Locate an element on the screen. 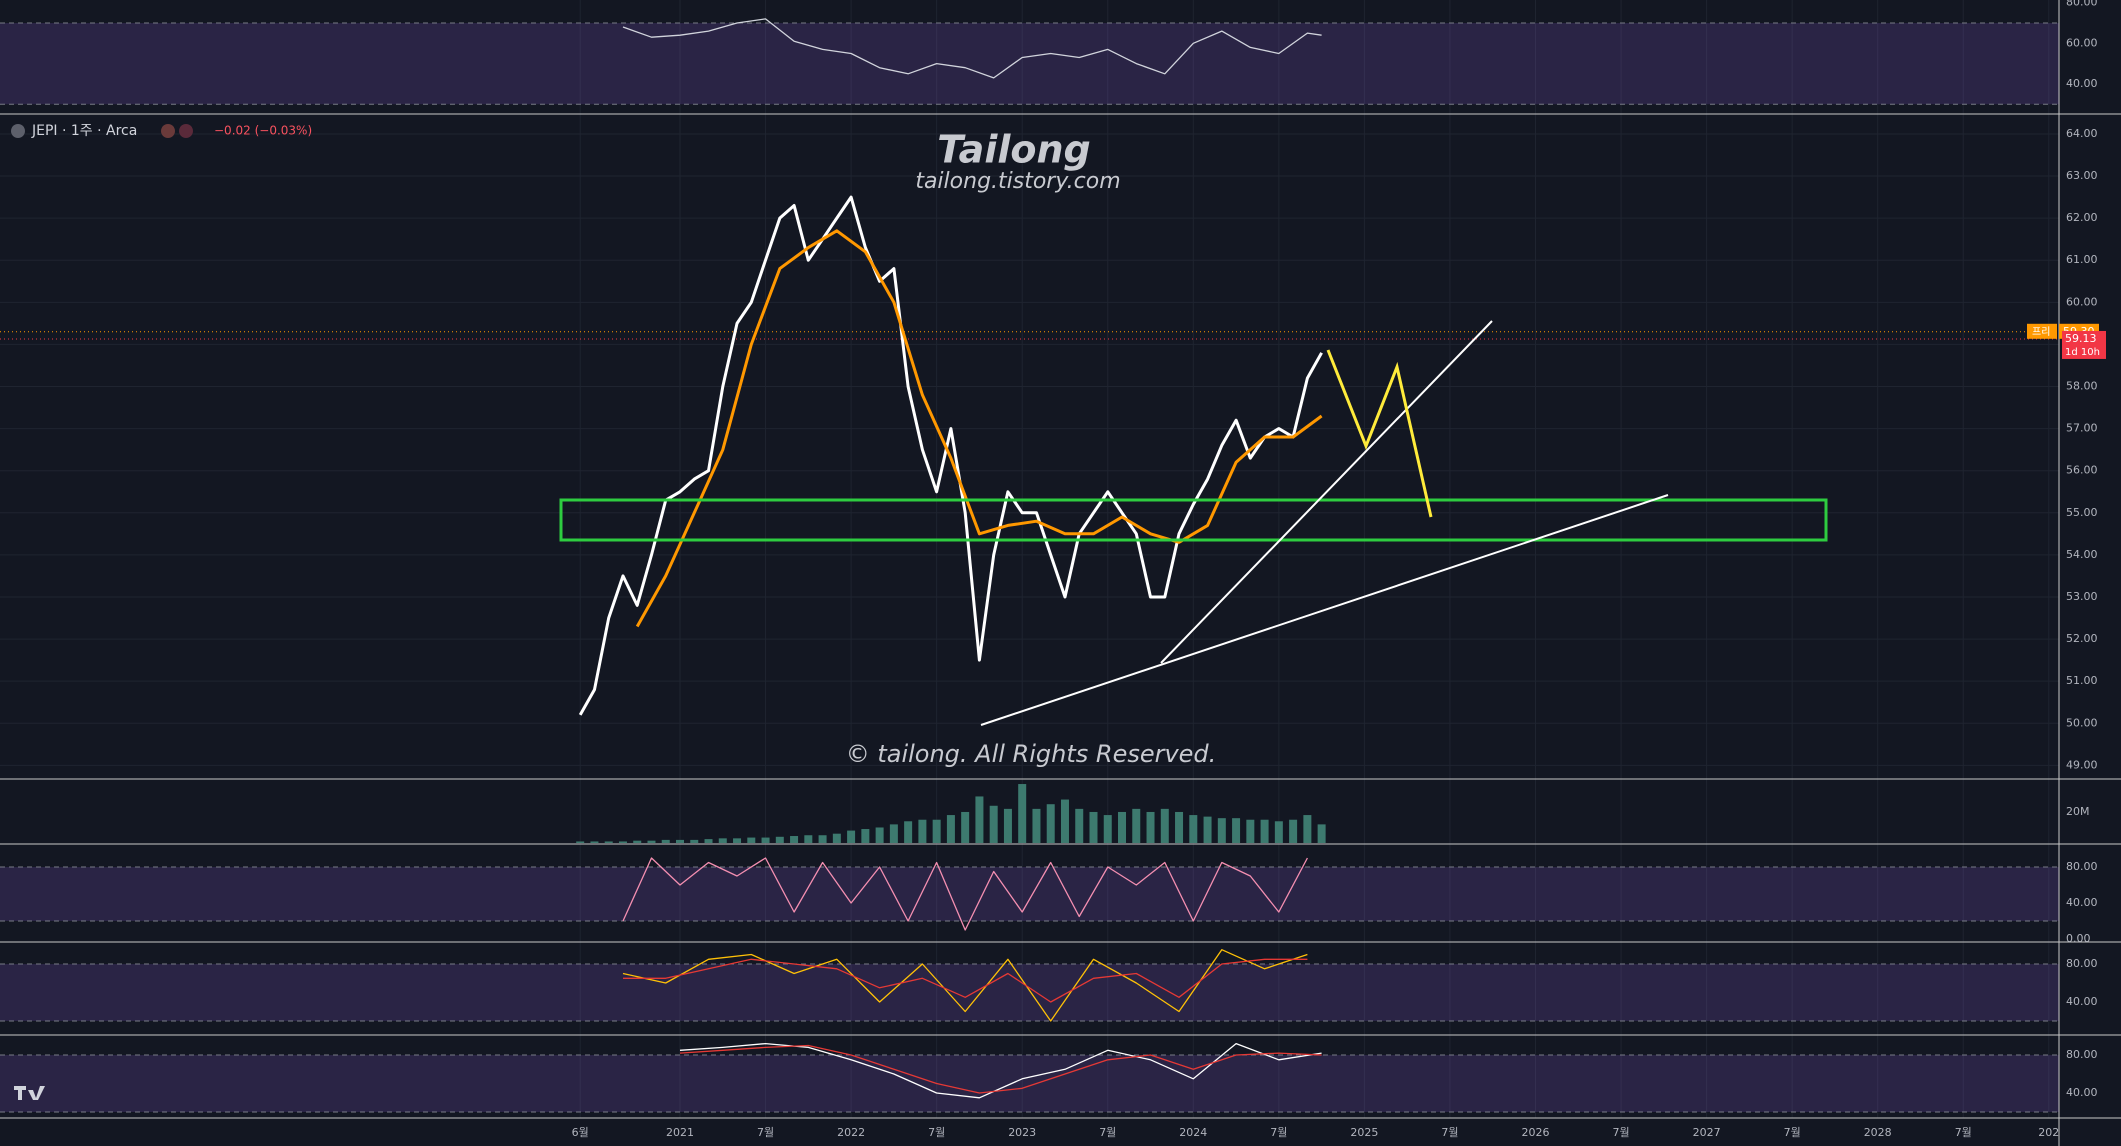 This screenshot has height=1146, width=2121. x-tick-label: 2027 is located at coordinates (1707, 1132).